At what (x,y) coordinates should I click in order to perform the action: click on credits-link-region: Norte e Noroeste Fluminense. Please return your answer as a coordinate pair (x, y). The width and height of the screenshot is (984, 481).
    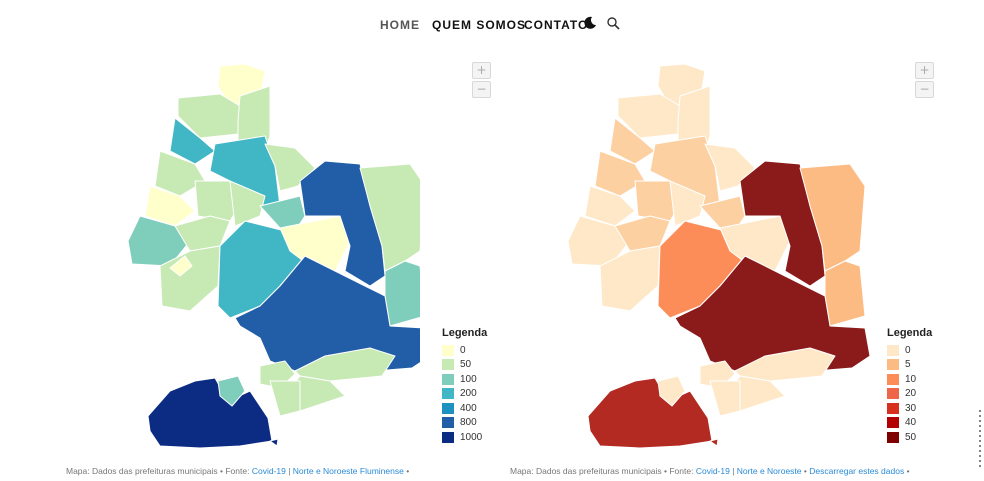
    Looking at the image, I should click on (348, 471).